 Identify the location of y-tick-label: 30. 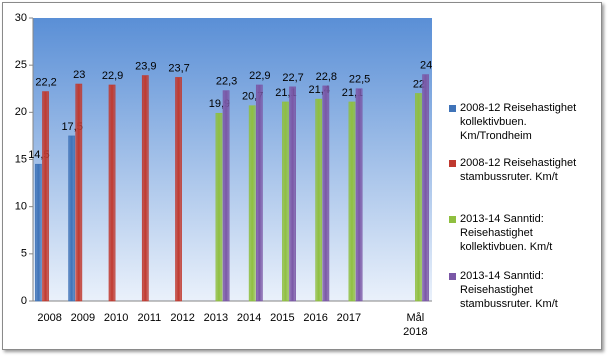
(21, 18).